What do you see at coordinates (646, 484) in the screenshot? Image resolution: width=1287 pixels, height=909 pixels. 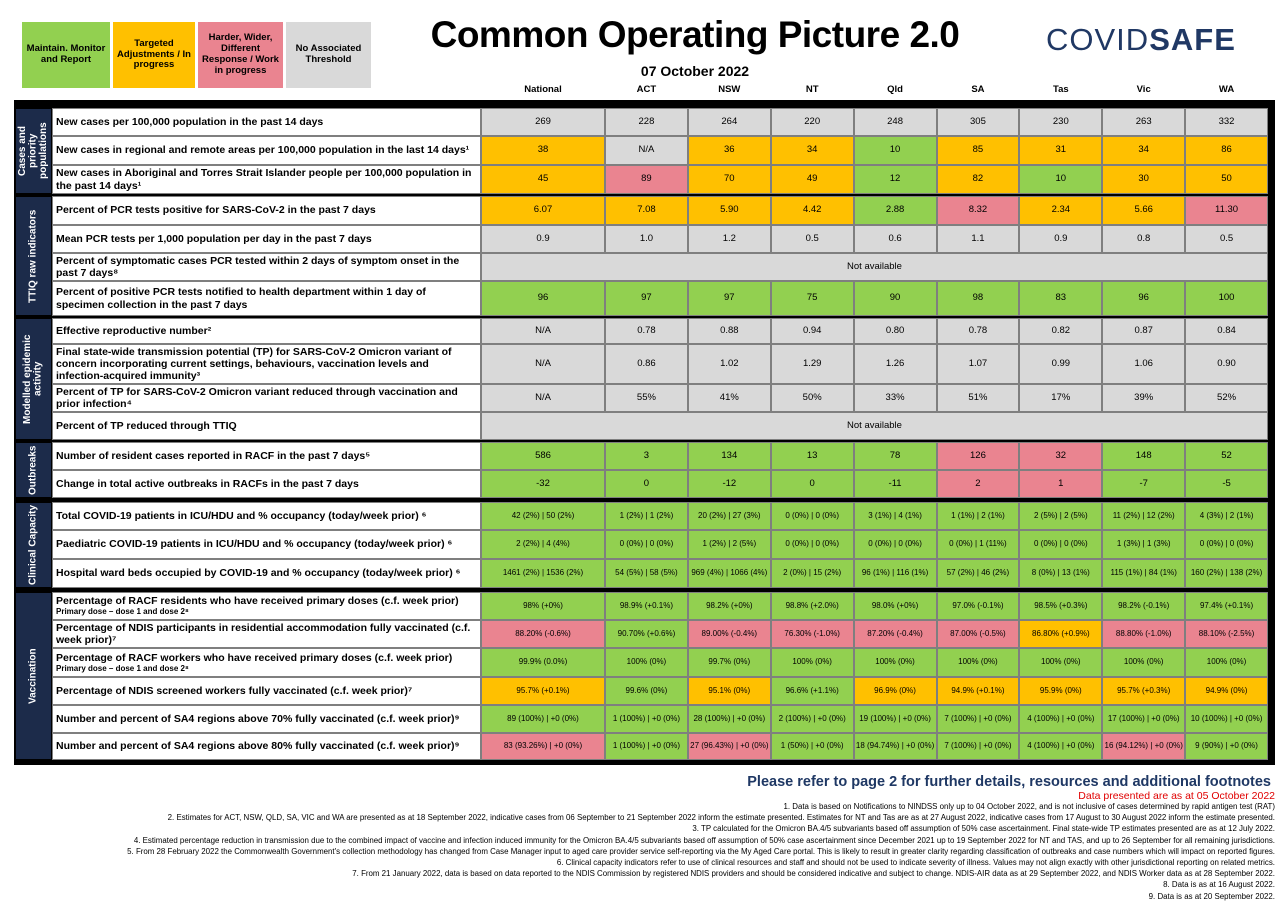 I see `value-cell: 0` at bounding box center [646, 484].